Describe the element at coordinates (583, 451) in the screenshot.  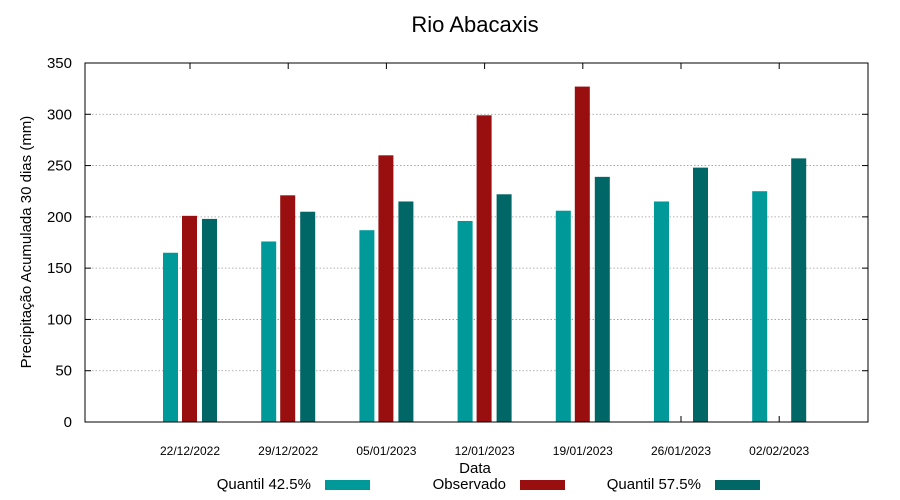
I see `x-tick-label: 19/01/2023` at that location.